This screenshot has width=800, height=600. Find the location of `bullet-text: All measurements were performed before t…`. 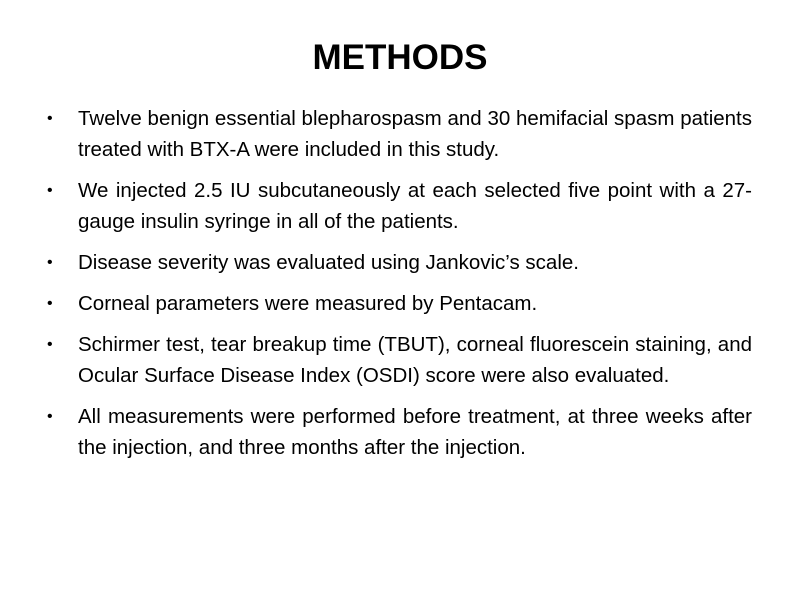

bullet-text: All measurements were performed before t… is located at coordinates (415, 432).